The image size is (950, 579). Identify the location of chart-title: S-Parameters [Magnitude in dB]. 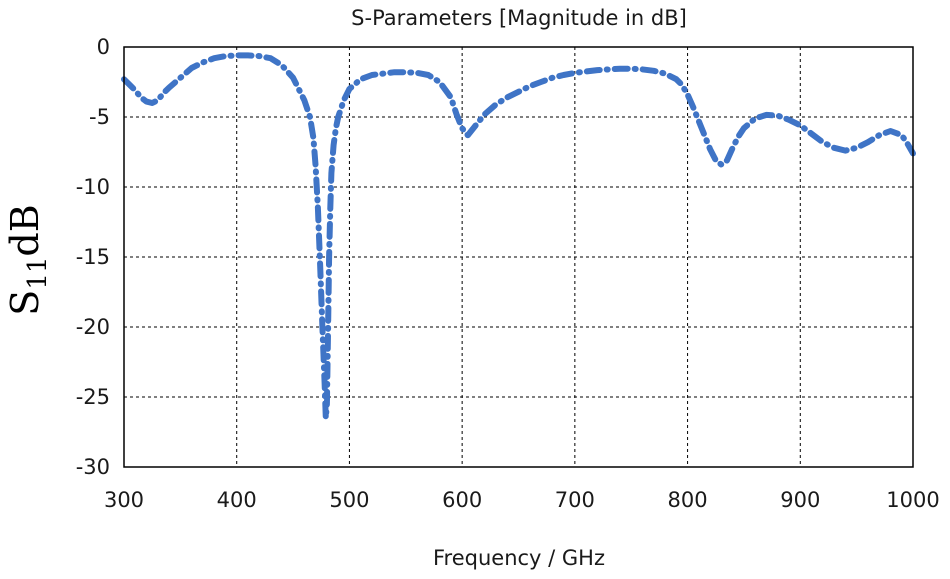
(519, 18).